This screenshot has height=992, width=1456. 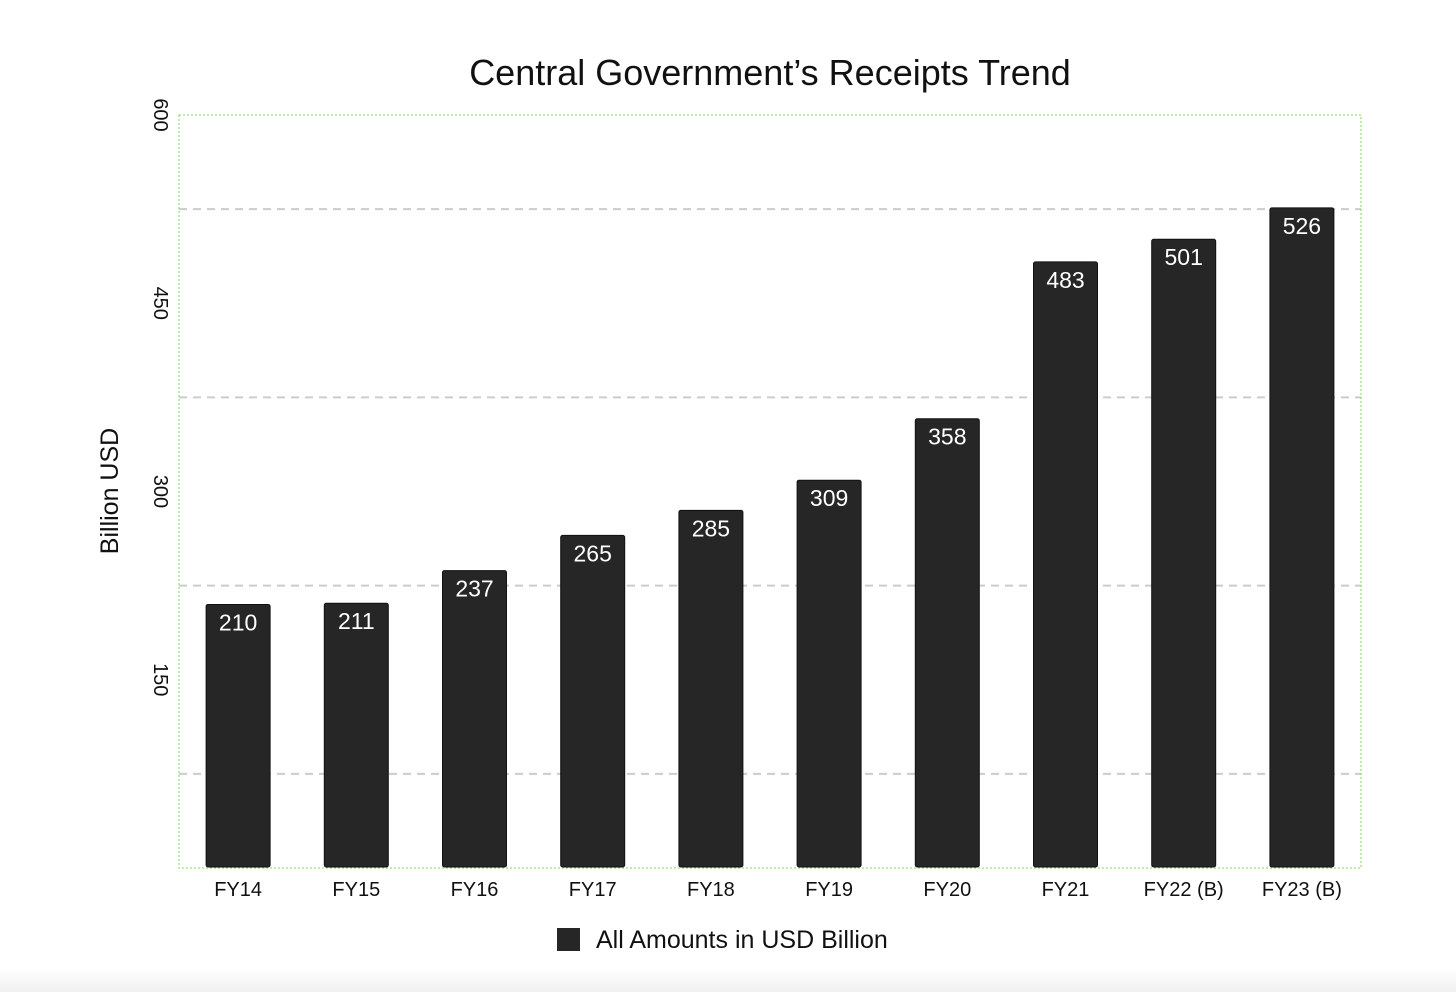 What do you see at coordinates (160, 679) in the screenshot?
I see `y-tick-label: 150` at bounding box center [160, 679].